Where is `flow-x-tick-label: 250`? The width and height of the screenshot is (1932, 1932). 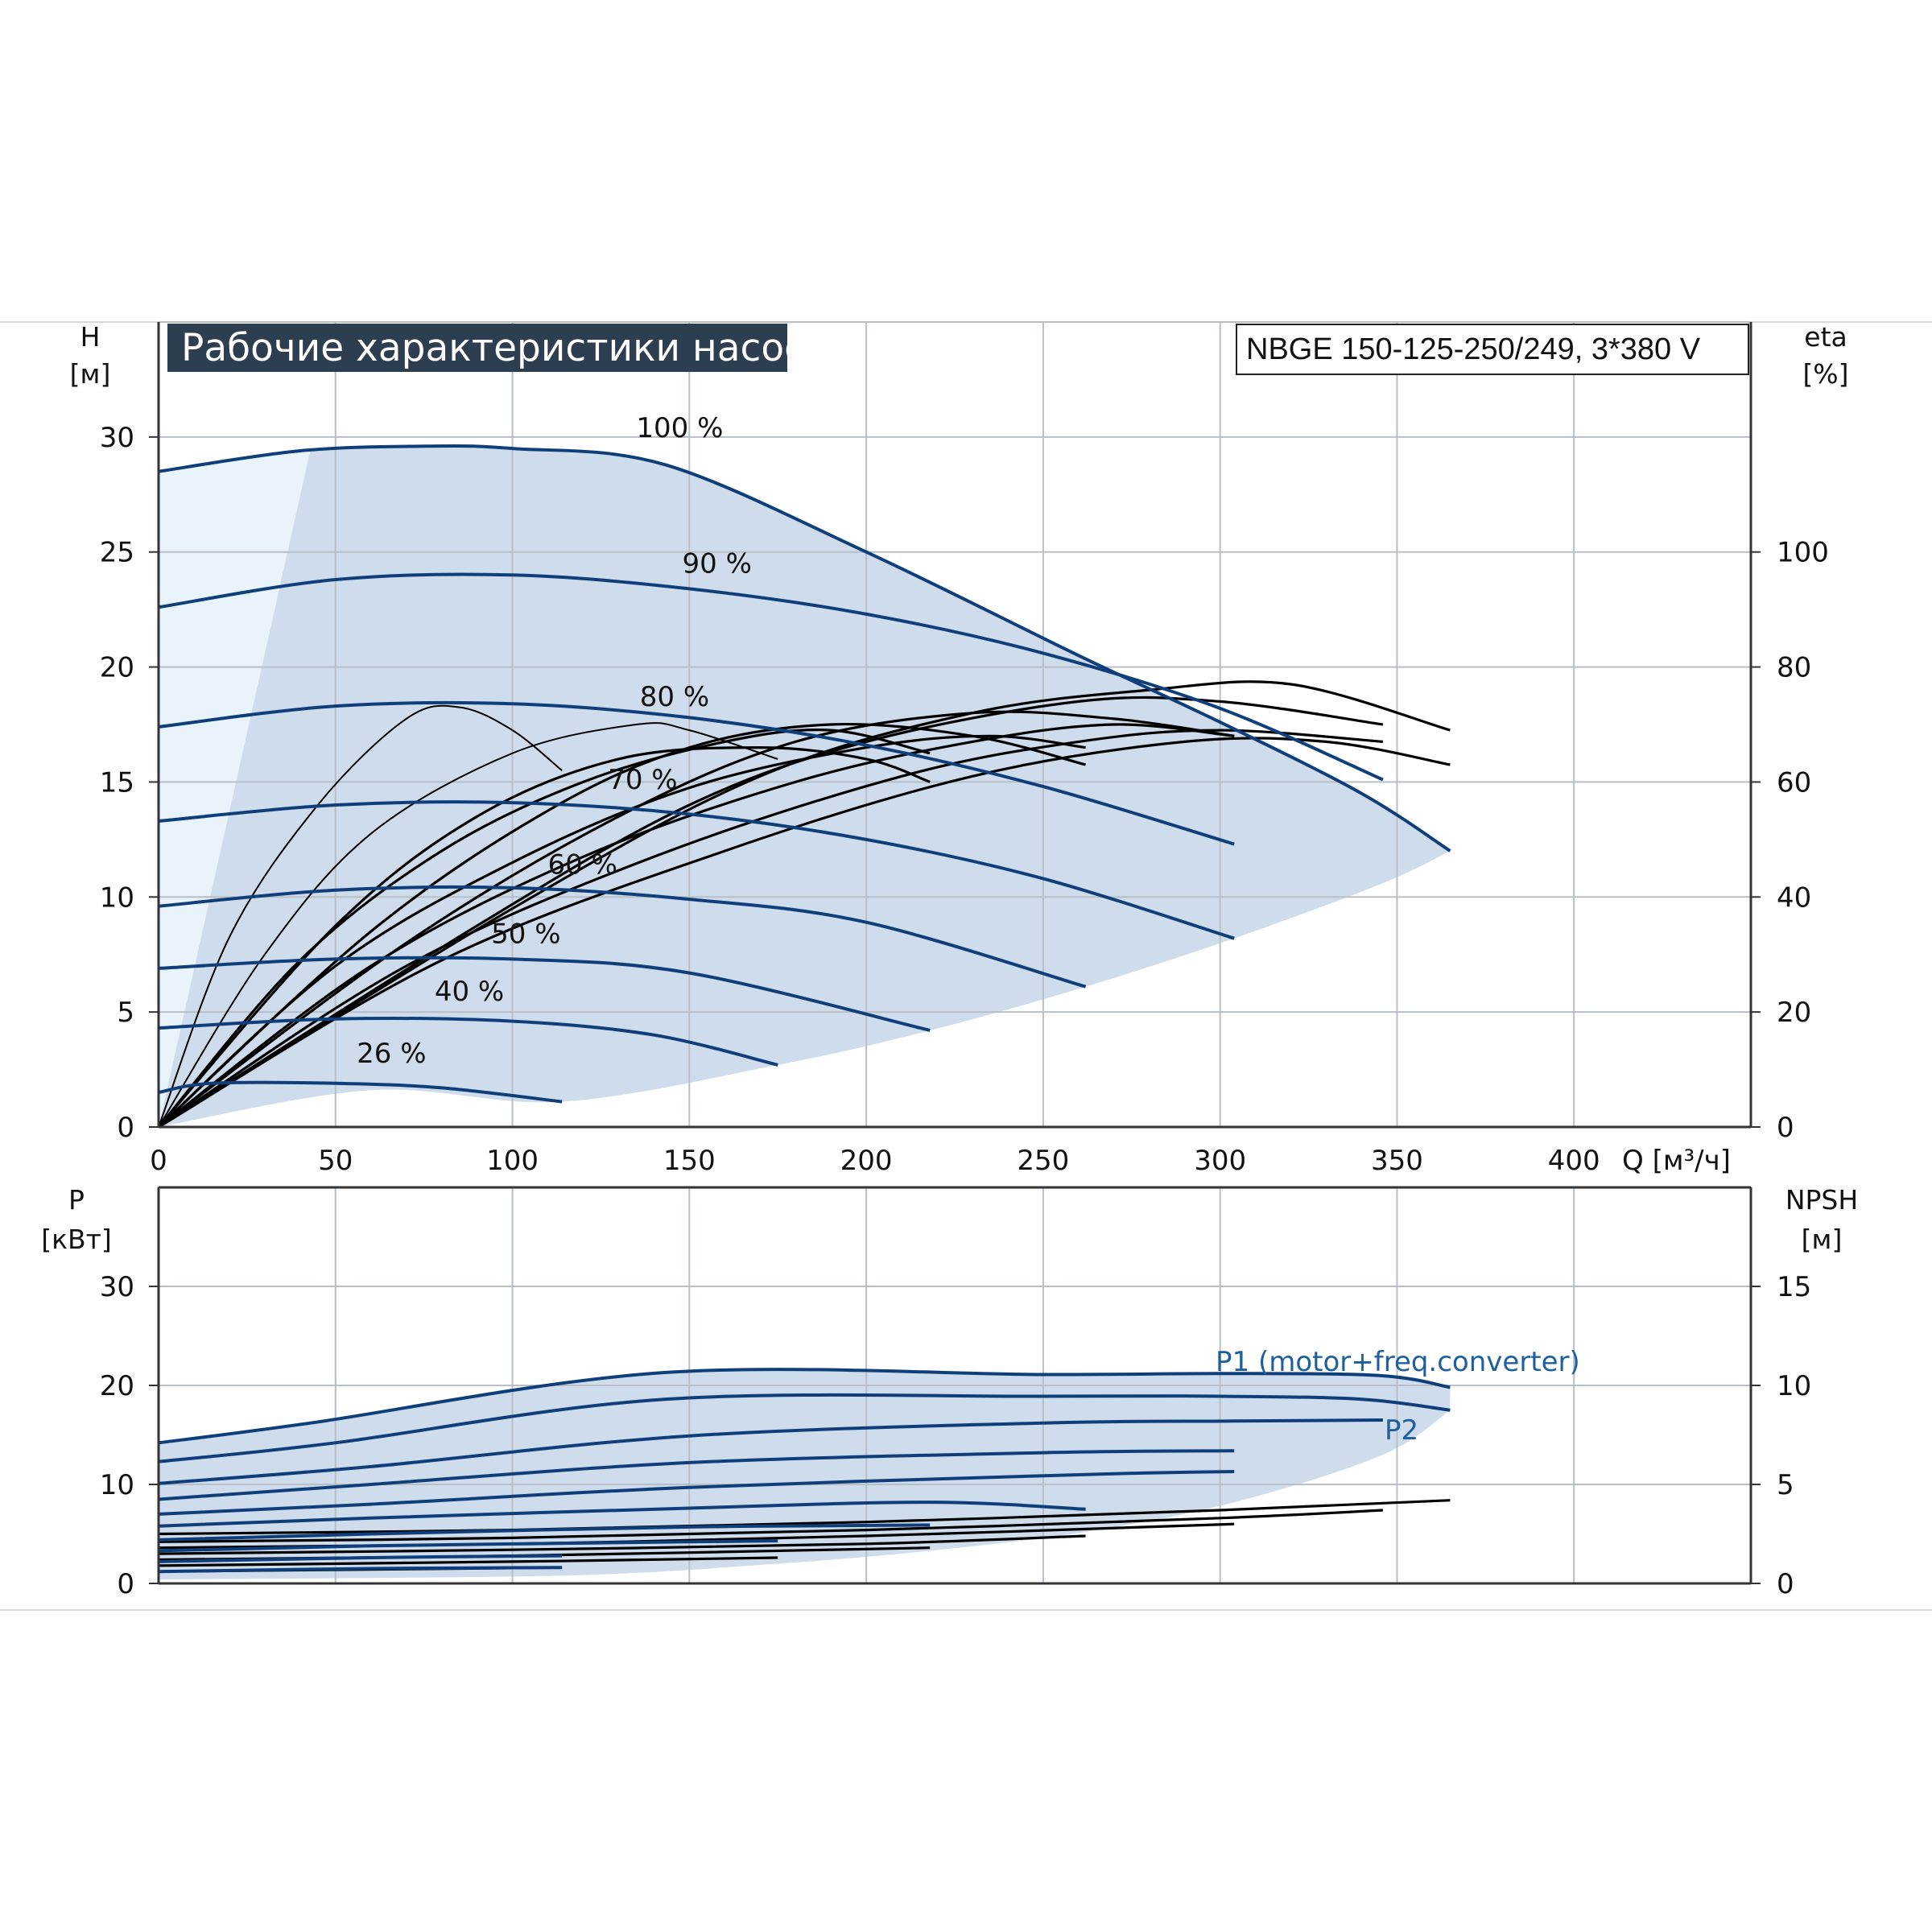
flow-x-tick-label: 250 is located at coordinates (1043, 1161).